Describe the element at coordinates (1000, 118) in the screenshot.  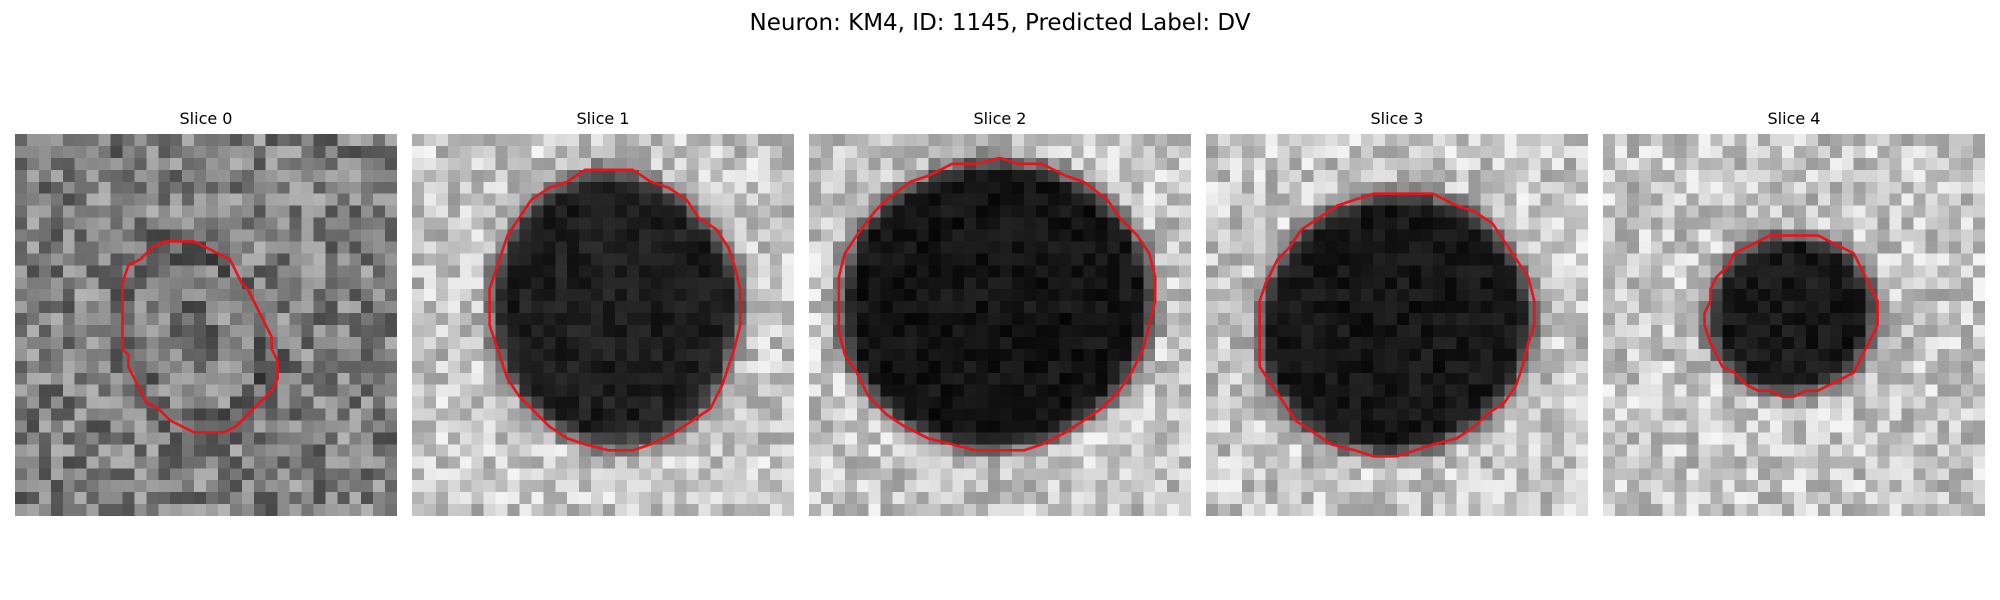
I see `slice-title-2: Slice 2` at that location.